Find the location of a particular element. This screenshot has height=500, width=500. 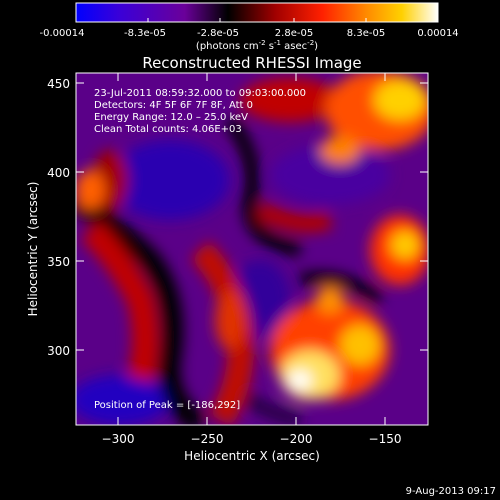

colorbar-tick-label: 2.8e-05 is located at coordinates (294, 33).